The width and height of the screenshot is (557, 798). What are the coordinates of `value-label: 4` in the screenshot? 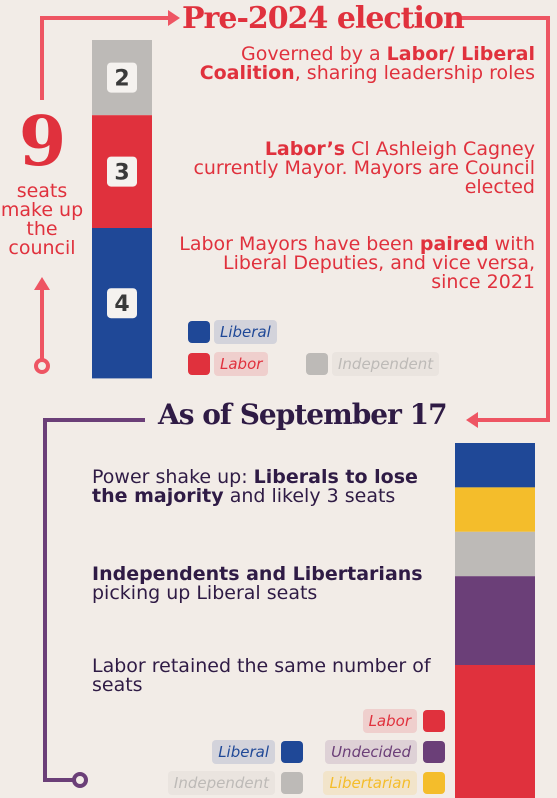 It's located at (121, 304).